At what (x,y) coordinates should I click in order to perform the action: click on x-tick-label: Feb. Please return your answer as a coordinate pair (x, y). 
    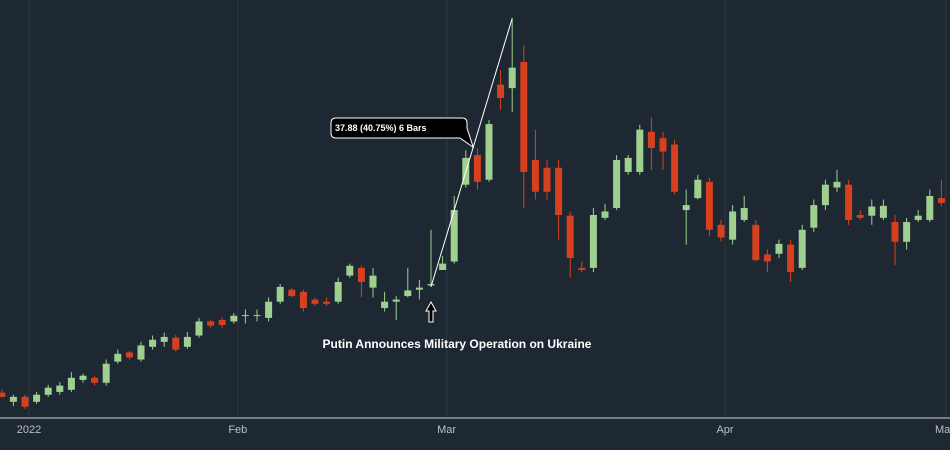
    Looking at the image, I should click on (237, 430).